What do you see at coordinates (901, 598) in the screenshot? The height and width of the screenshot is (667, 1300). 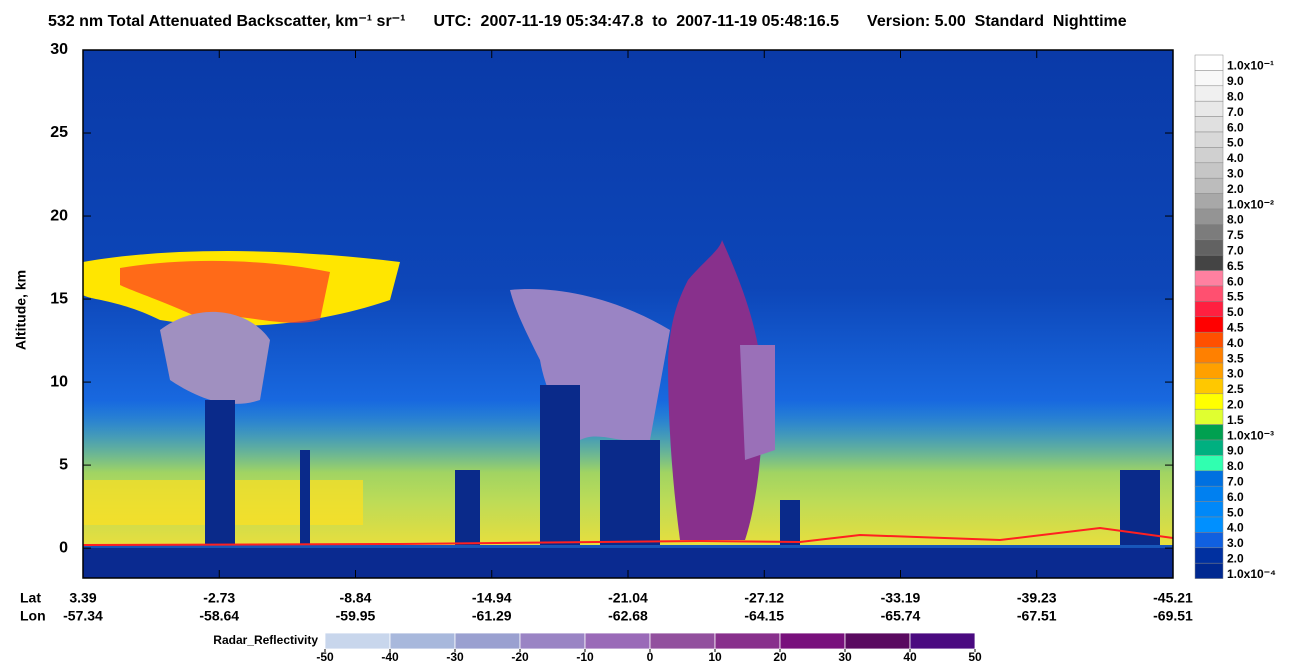 I see `lat-label: -33.19` at bounding box center [901, 598].